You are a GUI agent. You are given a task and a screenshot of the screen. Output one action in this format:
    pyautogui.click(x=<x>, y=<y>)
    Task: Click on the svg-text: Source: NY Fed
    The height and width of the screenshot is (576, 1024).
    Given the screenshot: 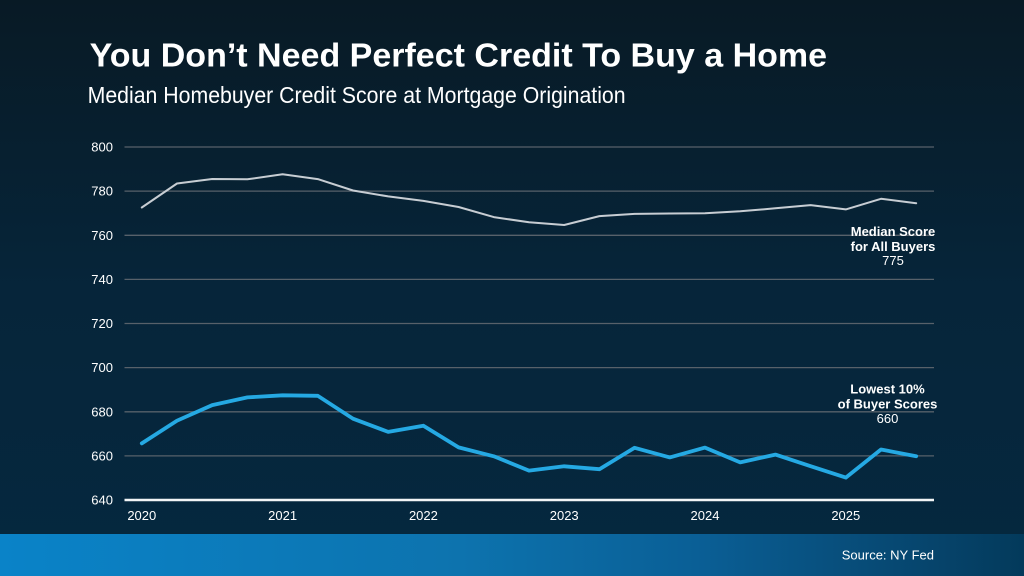 What is the action you would take?
    pyautogui.click(x=888, y=555)
    